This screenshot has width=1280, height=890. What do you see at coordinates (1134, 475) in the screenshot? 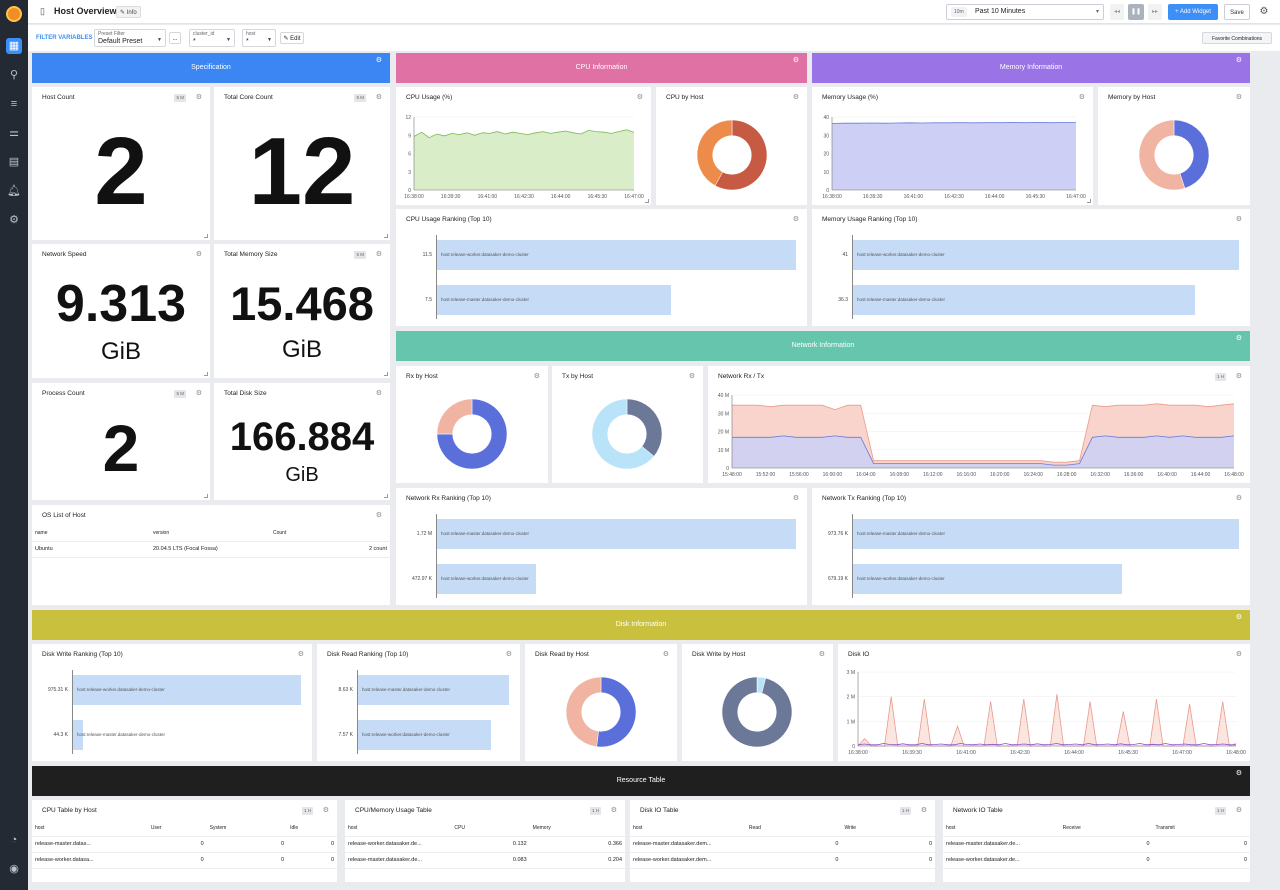
I see `x-tick-label: 16:36:00` at bounding box center [1134, 475].